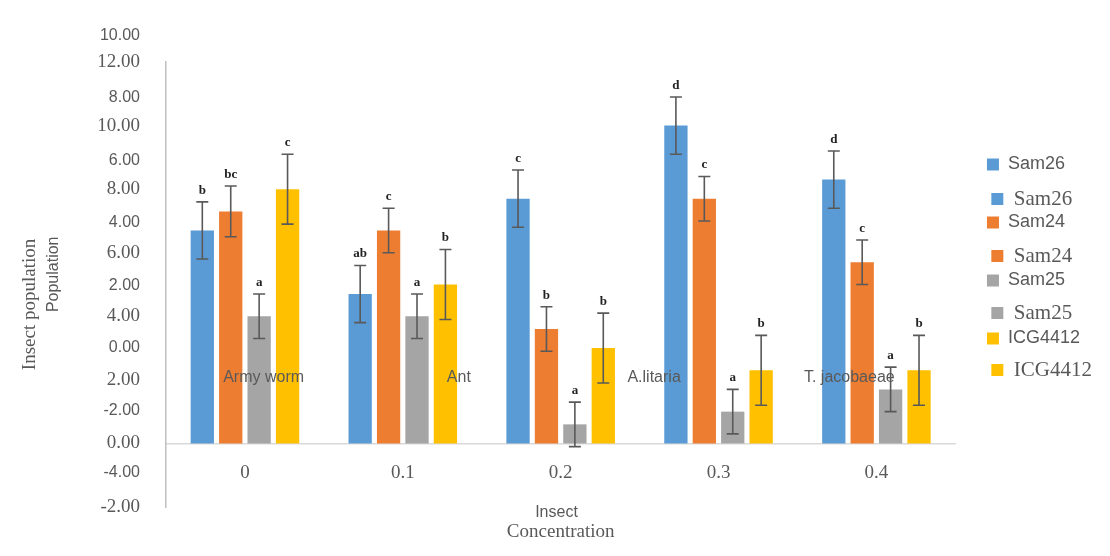  What do you see at coordinates (557, 512) in the screenshot?
I see `x-axis-title: Insect` at bounding box center [557, 512].